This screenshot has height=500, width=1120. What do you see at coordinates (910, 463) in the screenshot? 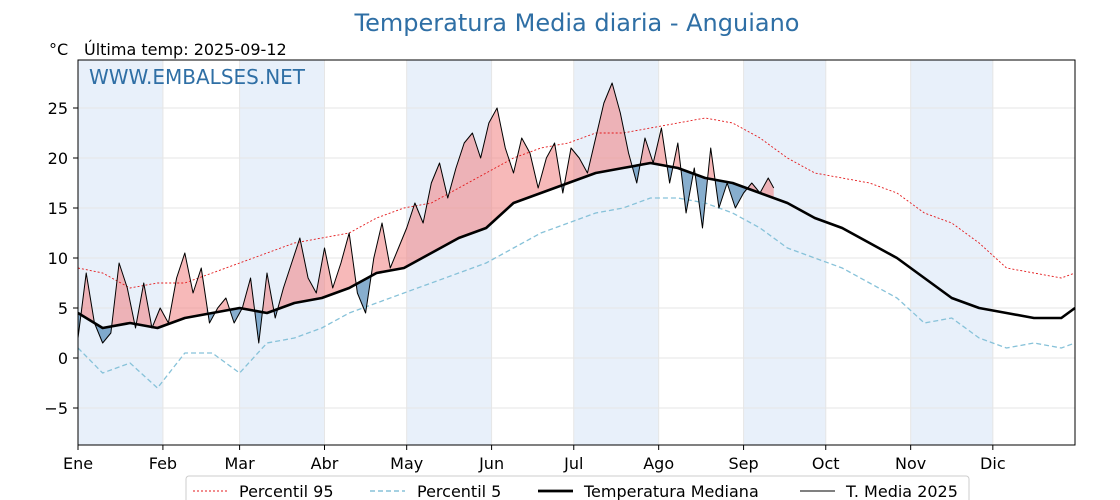
I see `x-tick-label: Nov` at bounding box center [910, 463].